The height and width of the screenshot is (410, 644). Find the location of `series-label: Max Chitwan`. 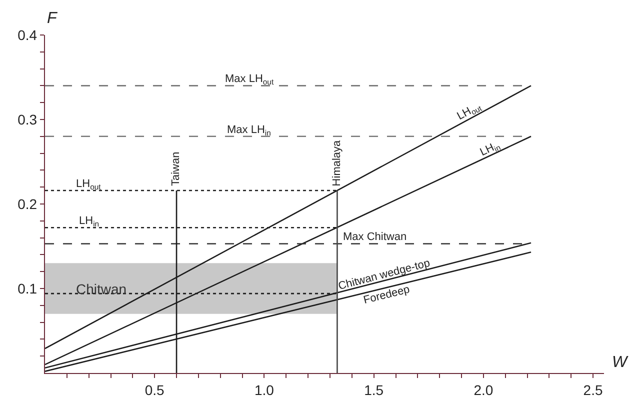

series-label: Max Chitwan is located at coordinates (375, 237).